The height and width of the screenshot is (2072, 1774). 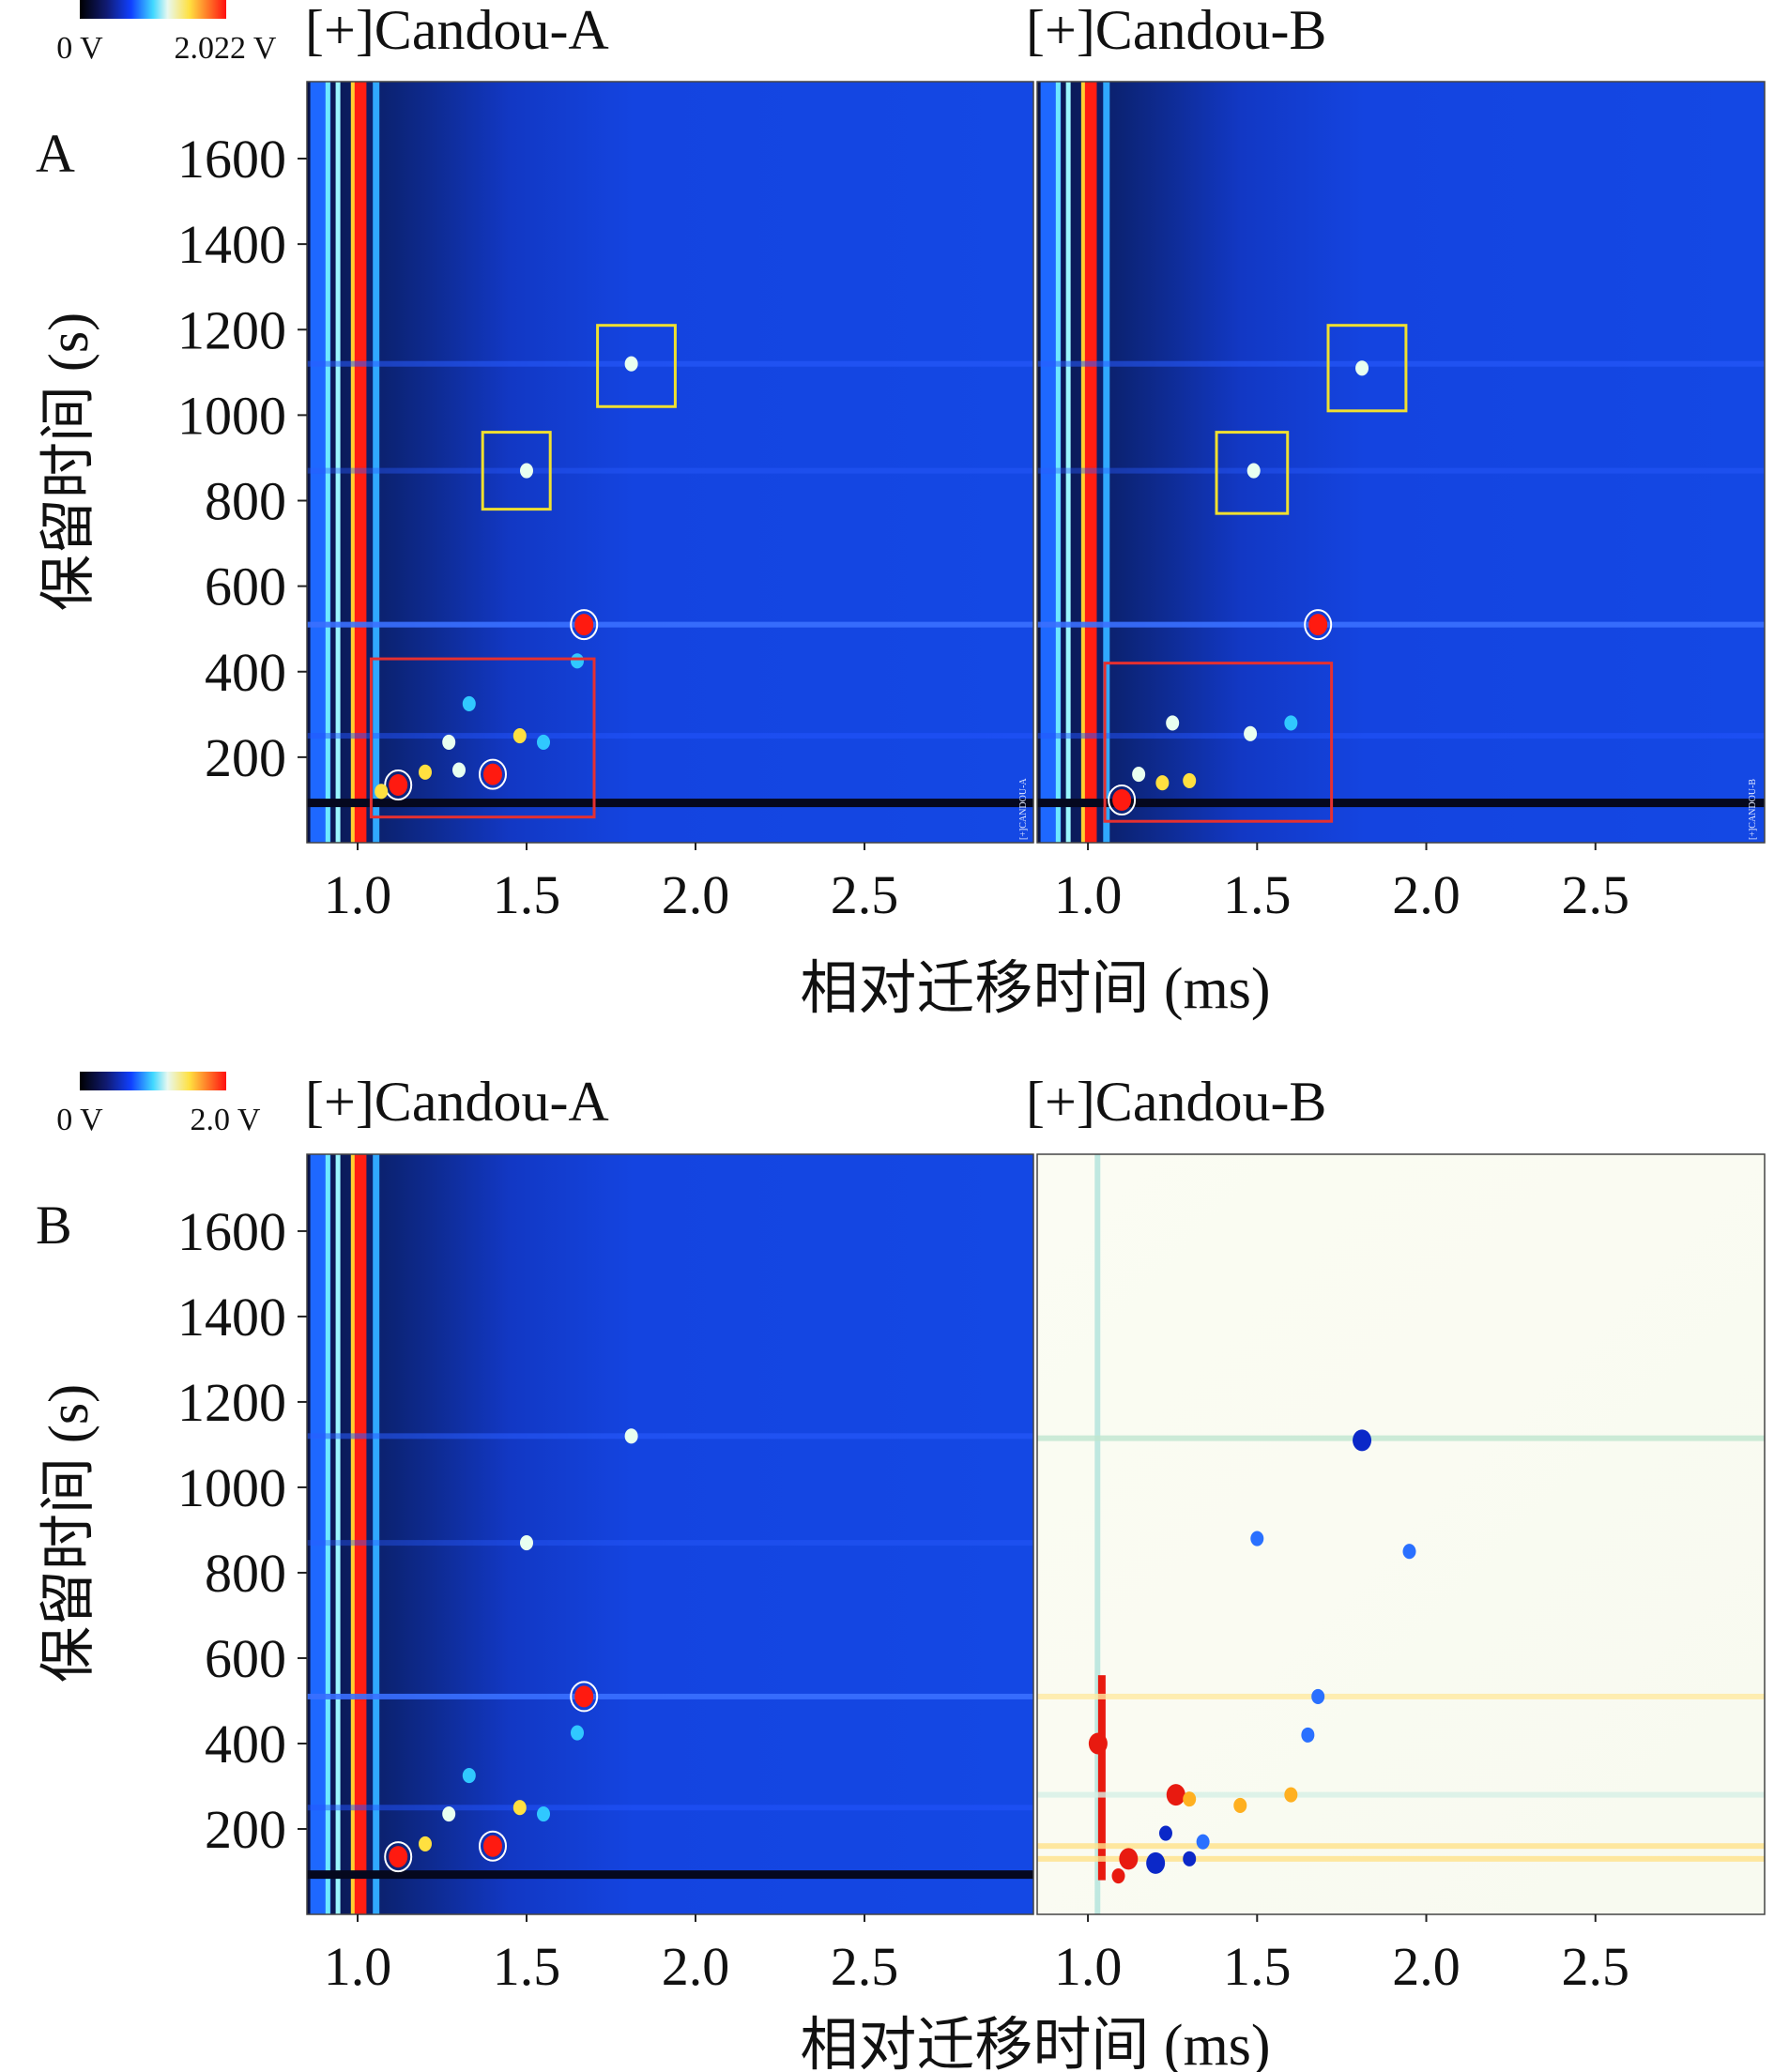 What do you see at coordinates (242, 1530) in the screenshot?
I see `panel-b-axes: 200 400 600 800 1000 1200 1400 1600` at bounding box center [242, 1530].